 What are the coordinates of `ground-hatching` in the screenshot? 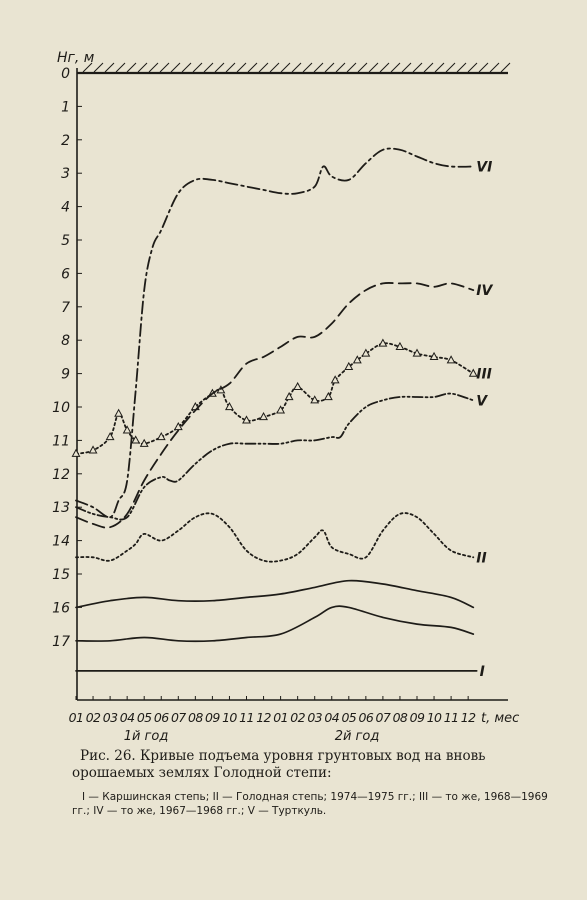 It's located at (296, 67).